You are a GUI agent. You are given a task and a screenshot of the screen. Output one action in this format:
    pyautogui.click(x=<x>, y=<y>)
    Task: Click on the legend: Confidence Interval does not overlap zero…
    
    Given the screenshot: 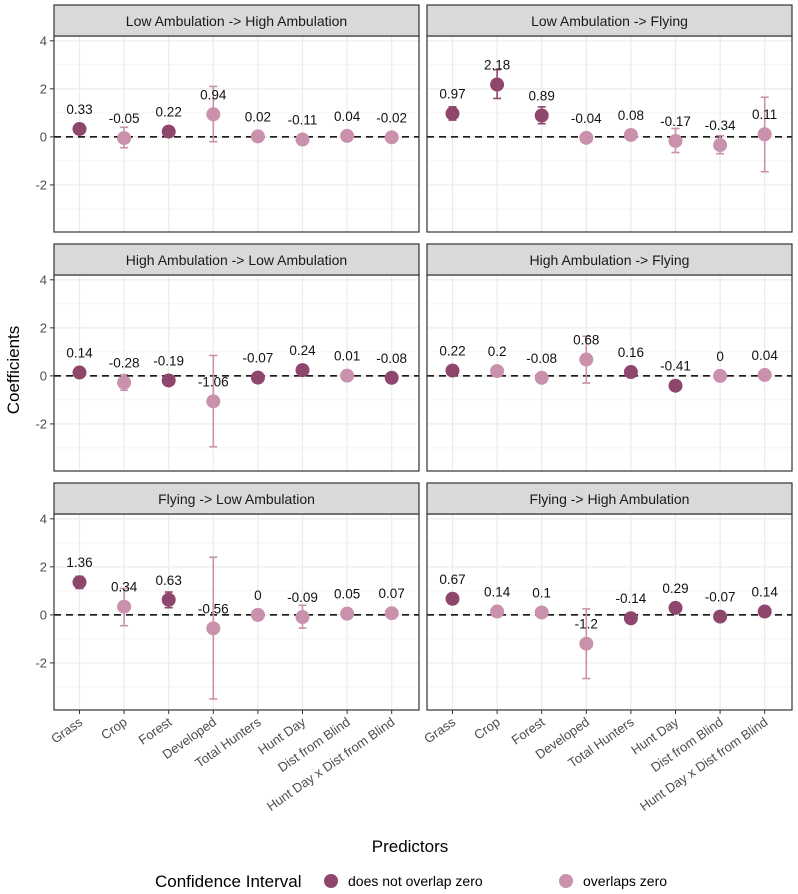 What is the action you would take?
    pyautogui.click(x=411, y=881)
    